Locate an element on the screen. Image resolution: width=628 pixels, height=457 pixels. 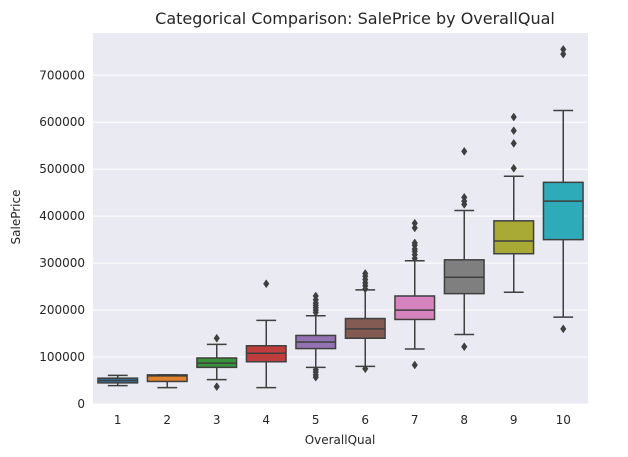
y-tick-label: 200000 is located at coordinates (62, 310).